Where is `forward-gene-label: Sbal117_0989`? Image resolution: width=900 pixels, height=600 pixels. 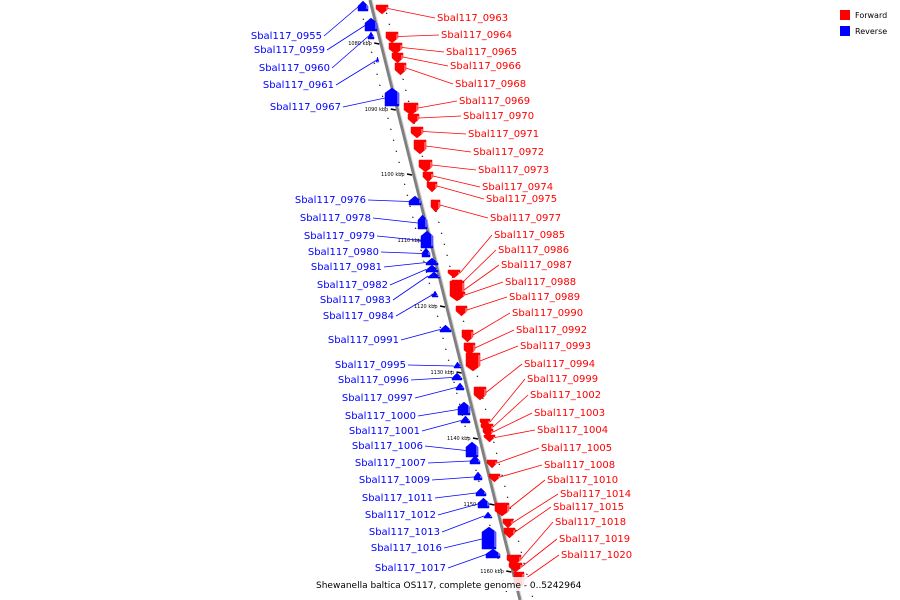 forward-gene-label: Sbal117_0989 is located at coordinates (544, 297).